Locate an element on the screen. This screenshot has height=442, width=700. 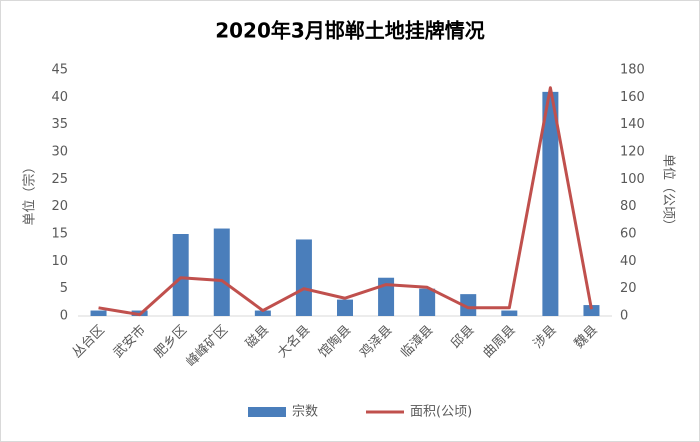
y2-tick-label: 0 is located at coordinates (624, 316).